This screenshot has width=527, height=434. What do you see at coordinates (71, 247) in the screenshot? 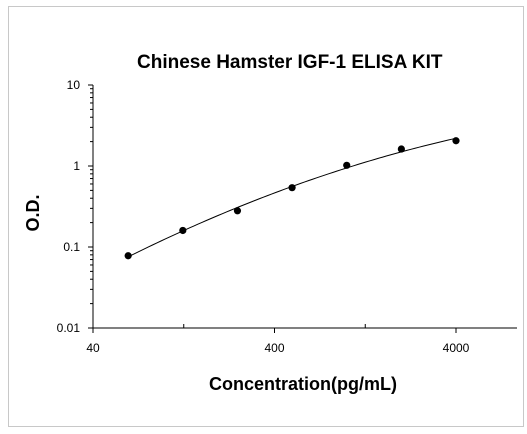
I see `y-tick-label: 0.1` at bounding box center [71, 247].